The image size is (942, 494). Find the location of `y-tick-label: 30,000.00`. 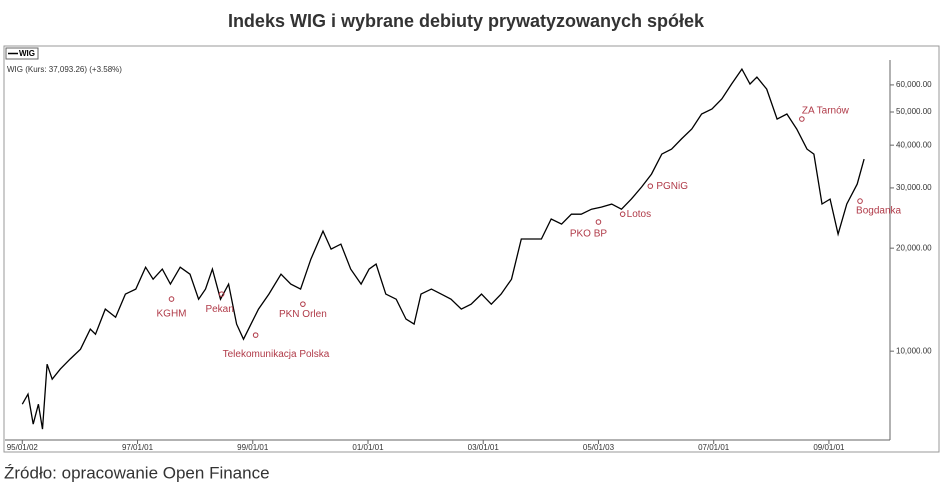

y-tick-label: 30,000.00 is located at coordinates (914, 187).